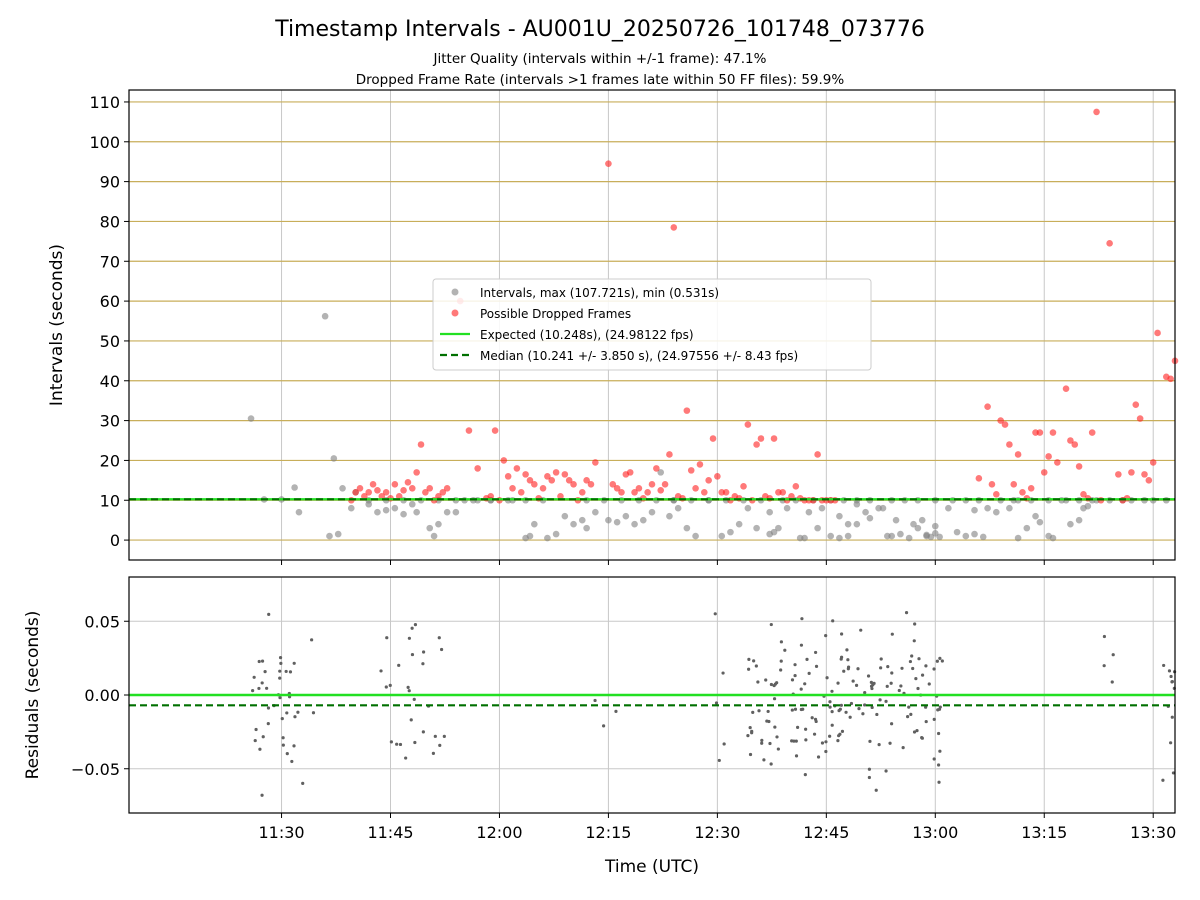 The height and width of the screenshot is (900, 1200). What do you see at coordinates (652, 324) in the screenshot?
I see `legend-box` at bounding box center [652, 324].